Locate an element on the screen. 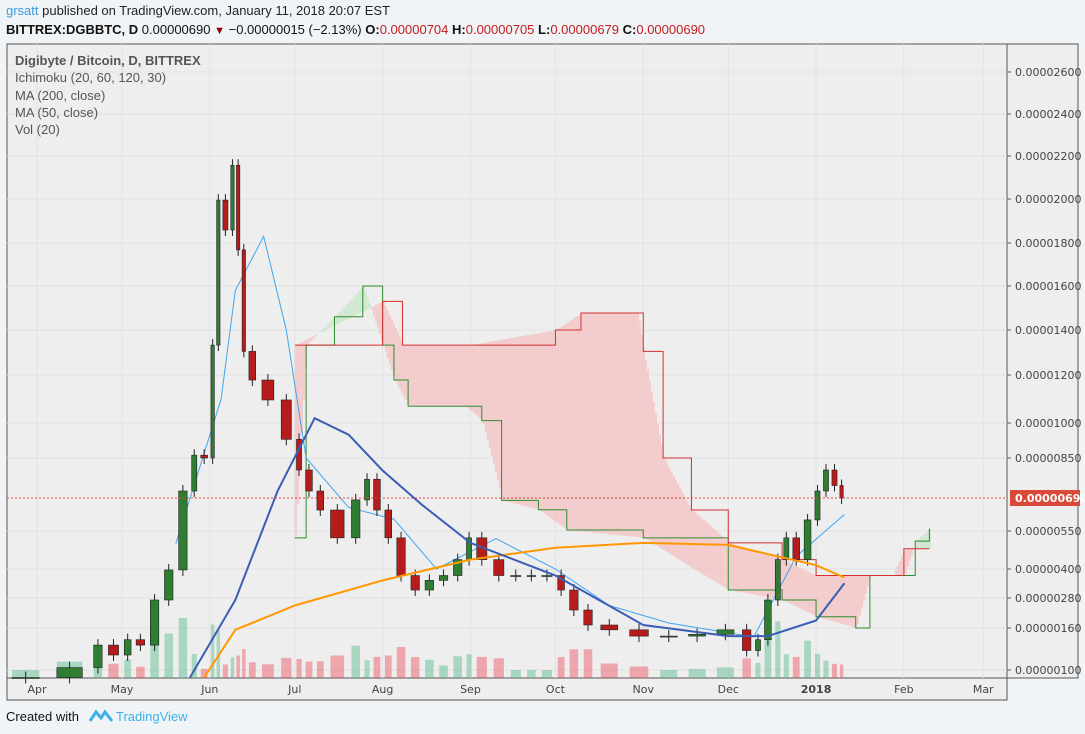 The width and height of the screenshot is (1085, 734). author-link: grsatt is located at coordinates (22, 10).